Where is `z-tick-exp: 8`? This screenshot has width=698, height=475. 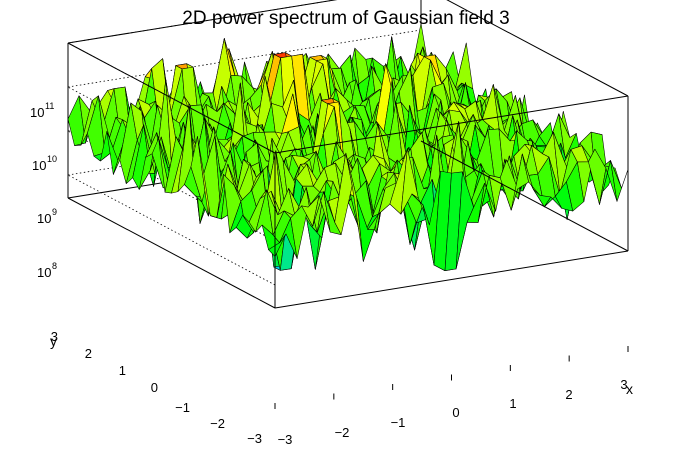 z-tick-exp: 8 is located at coordinates (54, 266).